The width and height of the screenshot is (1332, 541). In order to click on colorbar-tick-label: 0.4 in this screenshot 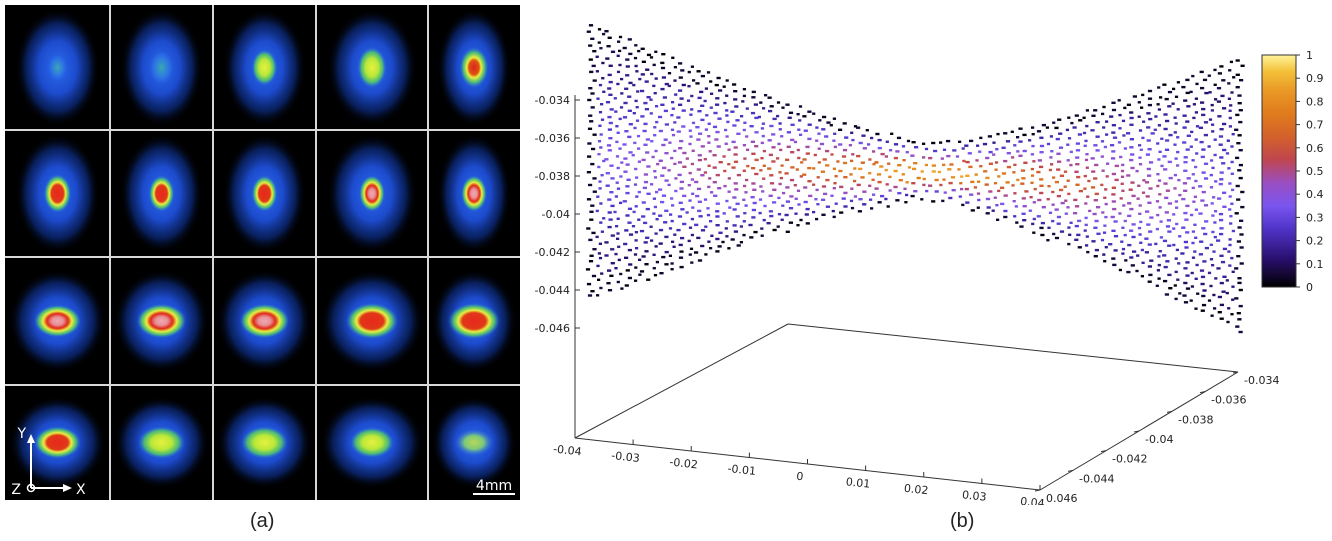, I will do `click(1315, 194)`.